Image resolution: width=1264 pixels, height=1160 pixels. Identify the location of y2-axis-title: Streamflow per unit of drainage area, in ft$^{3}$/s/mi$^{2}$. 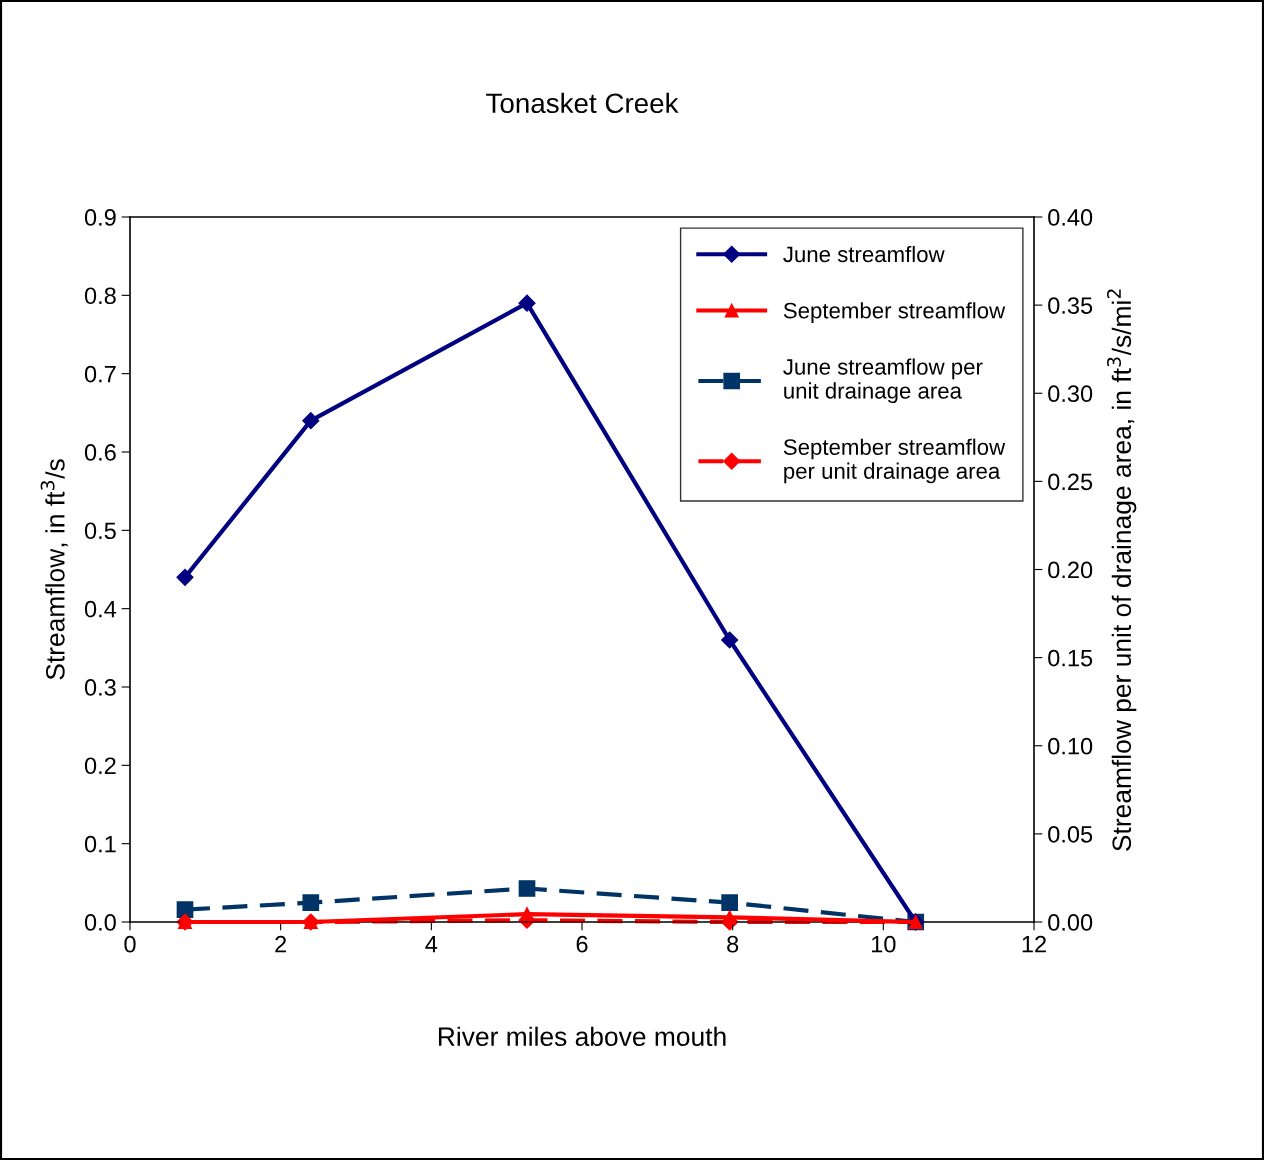
(1122, 570).